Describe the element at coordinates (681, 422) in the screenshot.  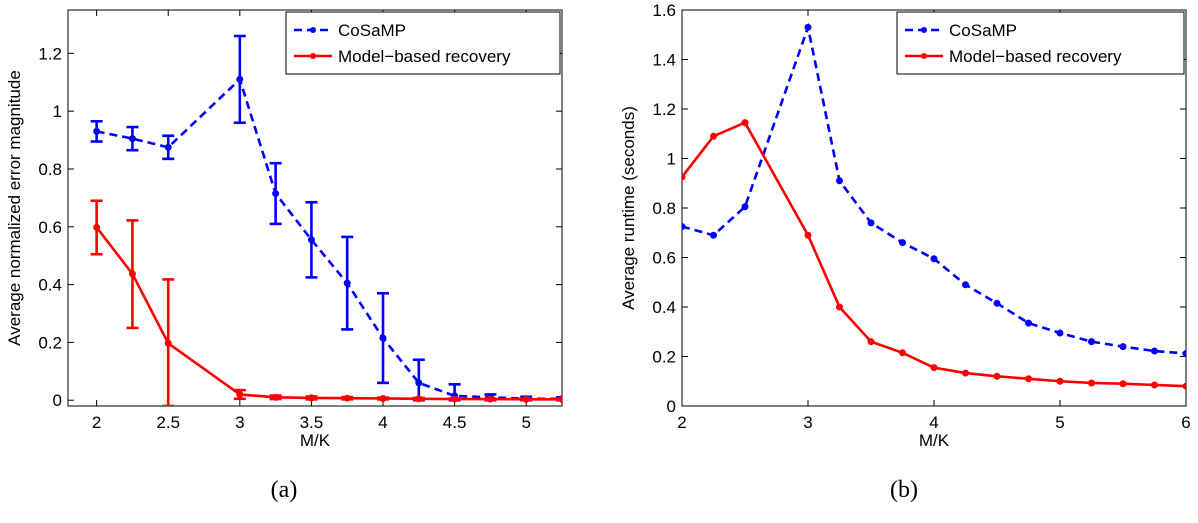
I see `panel-b-xtick-label: 2` at that location.